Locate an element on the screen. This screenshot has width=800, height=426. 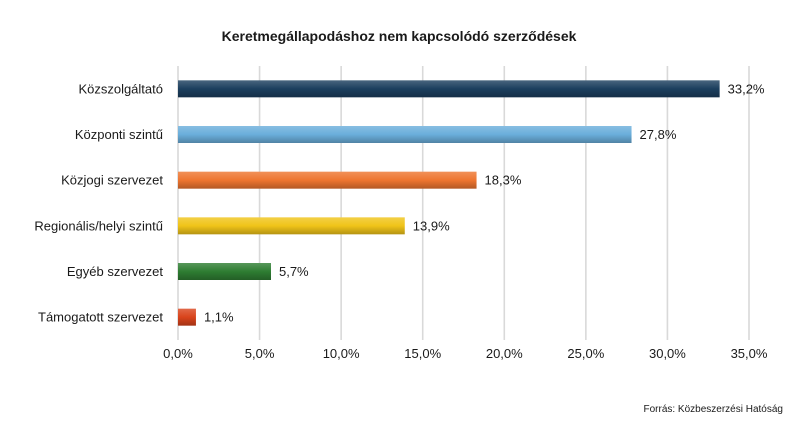
value-label: 5,7% is located at coordinates (294, 271).